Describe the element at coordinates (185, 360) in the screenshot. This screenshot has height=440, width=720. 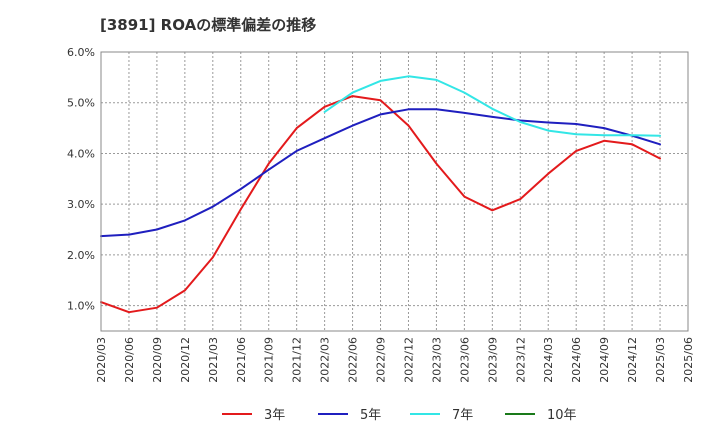
I see `x-tick-label: 2020/12` at that location.